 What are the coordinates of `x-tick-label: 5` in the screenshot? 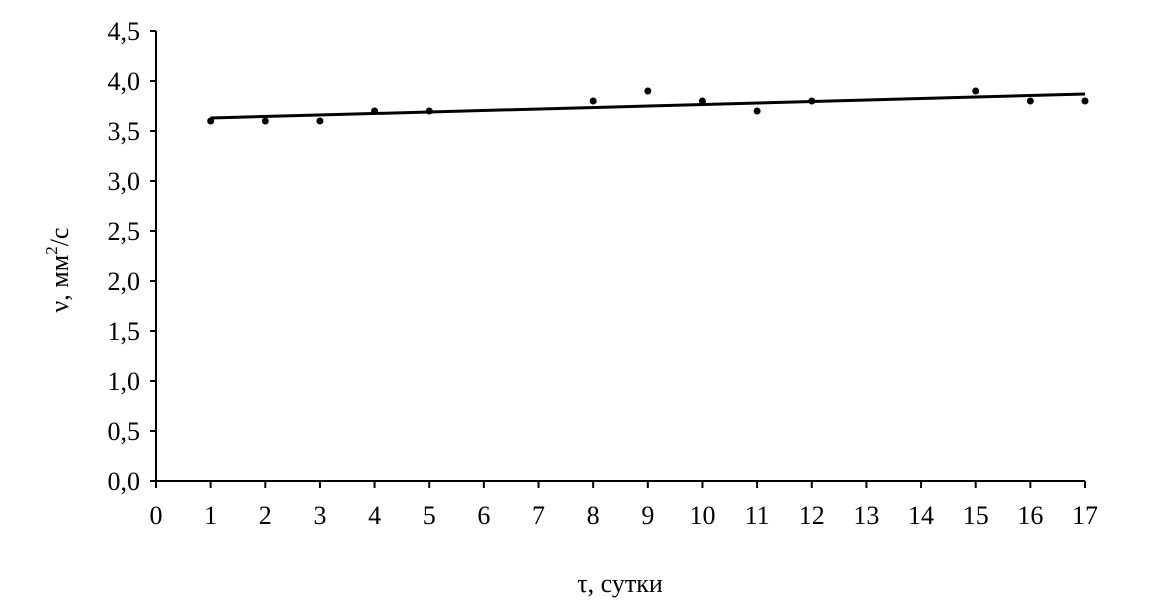 It's located at (429, 515).